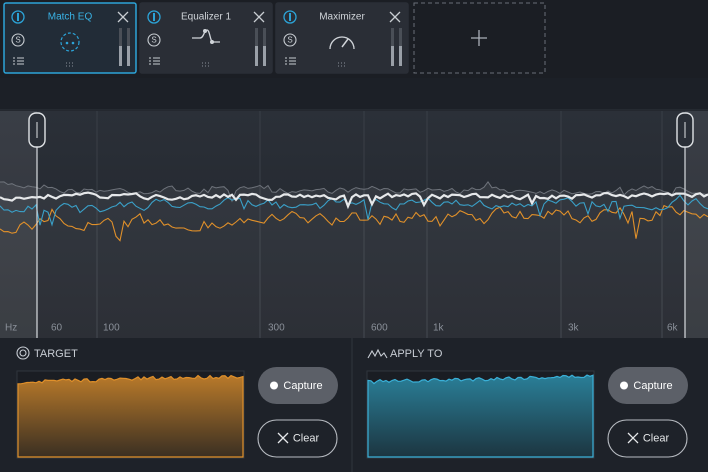 Image resolution: width=708 pixels, height=472 pixels. What do you see at coordinates (439, 328) in the screenshot?
I see `frequency-label: 1k` at bounding box center [439, 328].